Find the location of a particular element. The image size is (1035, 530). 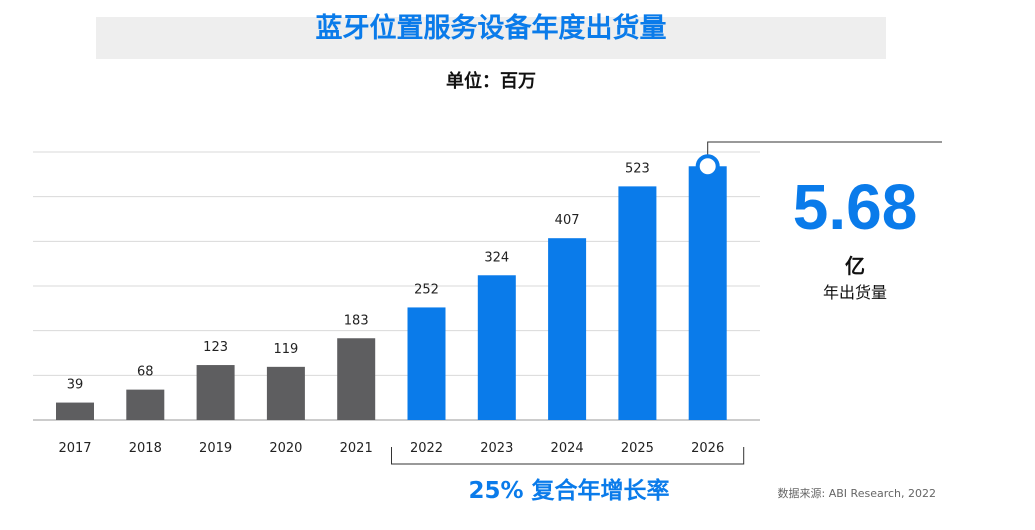

bar-2022 is located at coordinates (426, 363).